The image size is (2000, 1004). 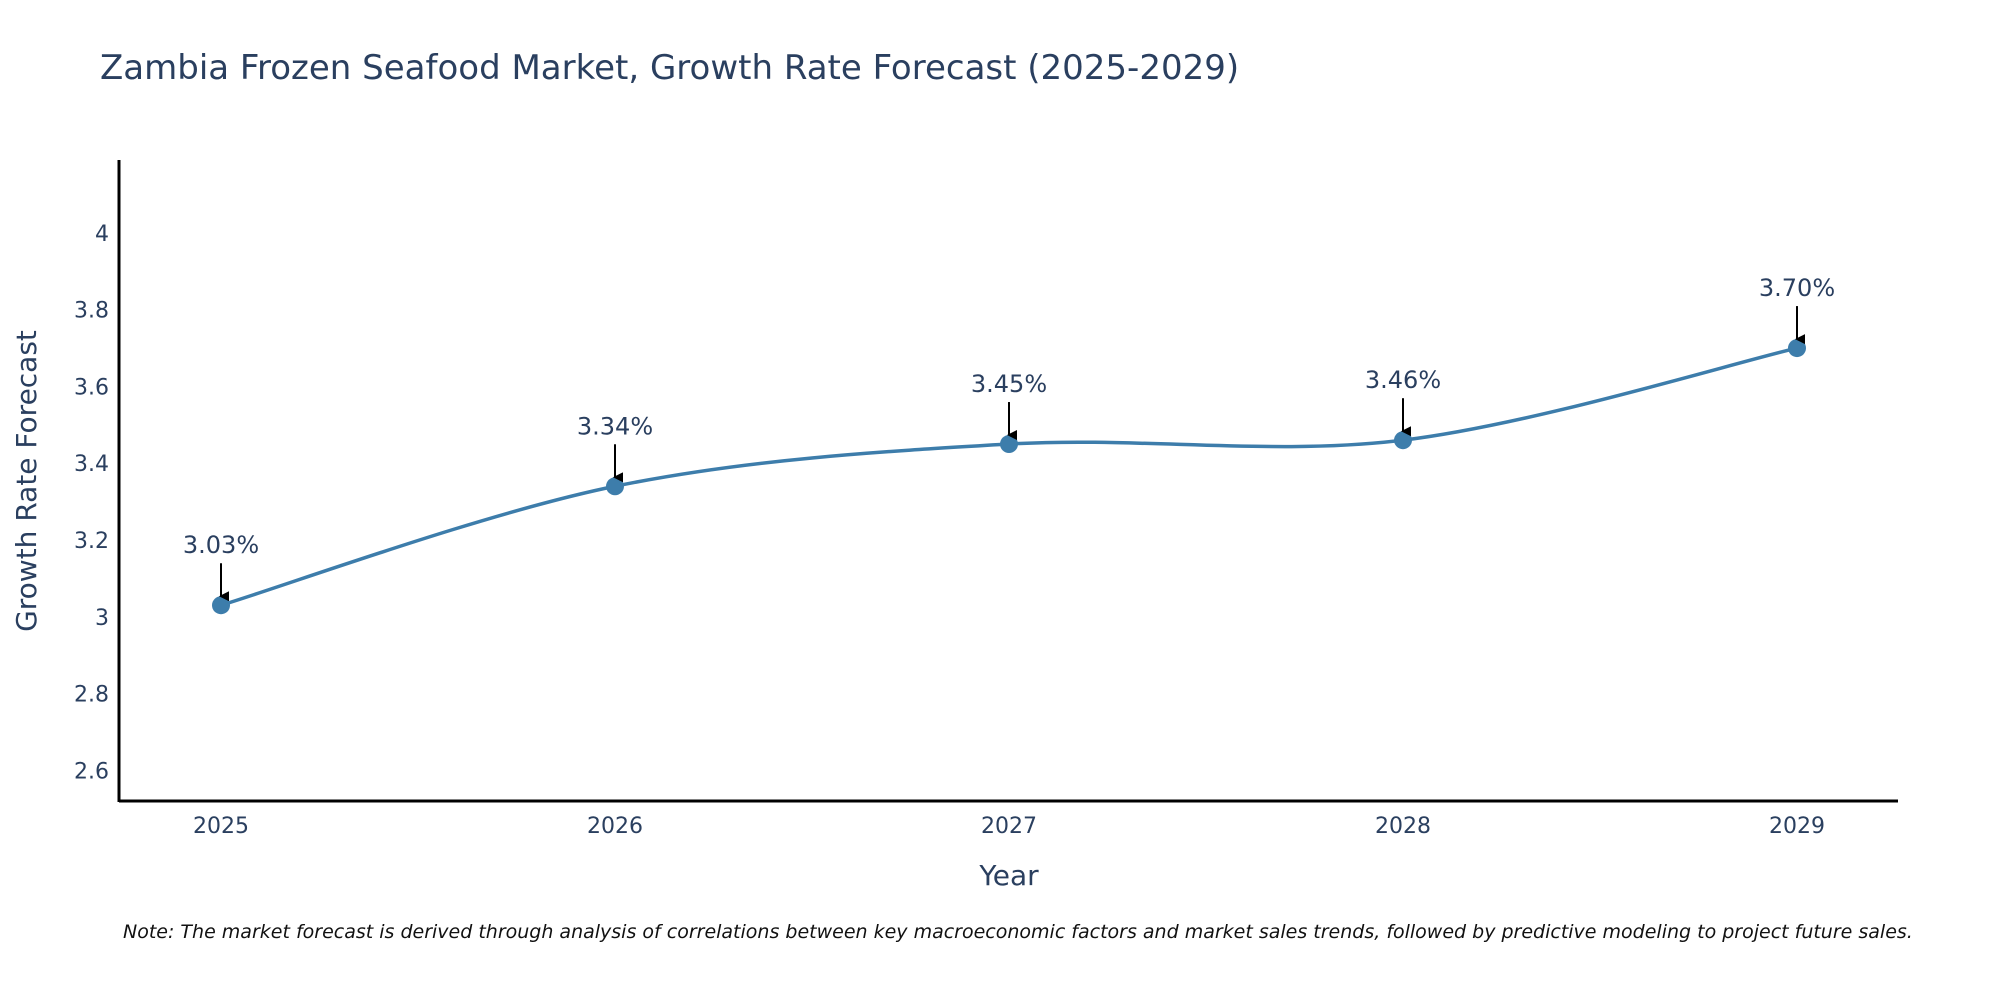 What do you see at coordinates (1009, 384) in the screenshot?
I see `data-label: 3.45%` at bounding box center [1009, 384].